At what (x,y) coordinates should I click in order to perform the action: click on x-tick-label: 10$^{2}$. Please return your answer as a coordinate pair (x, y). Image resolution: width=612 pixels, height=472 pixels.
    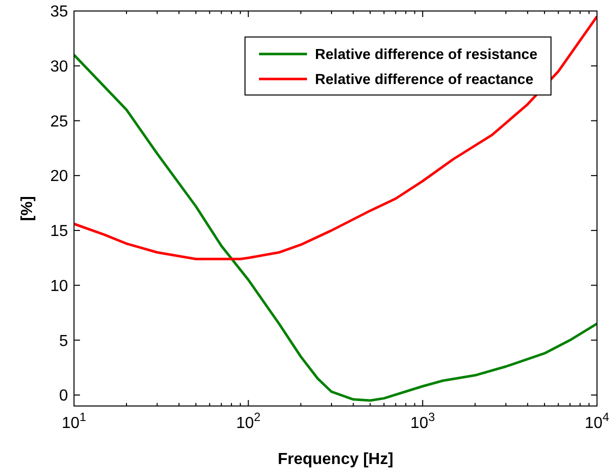
    Looking at the image, I should click on (248, 421).